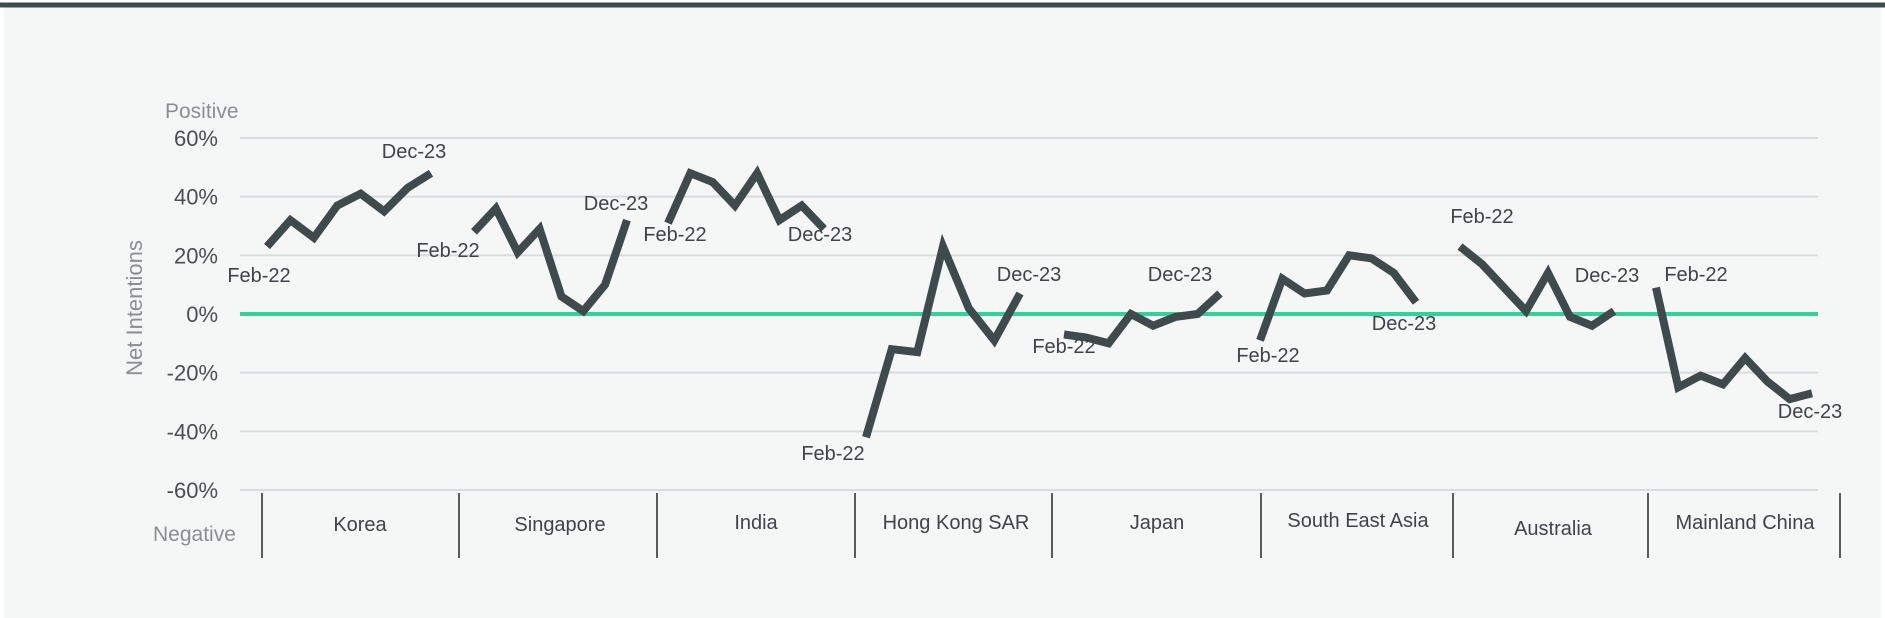 The height and width of the screenshot is (618, 1885). I want to click on category-label: Singapore, so click(559, 525).